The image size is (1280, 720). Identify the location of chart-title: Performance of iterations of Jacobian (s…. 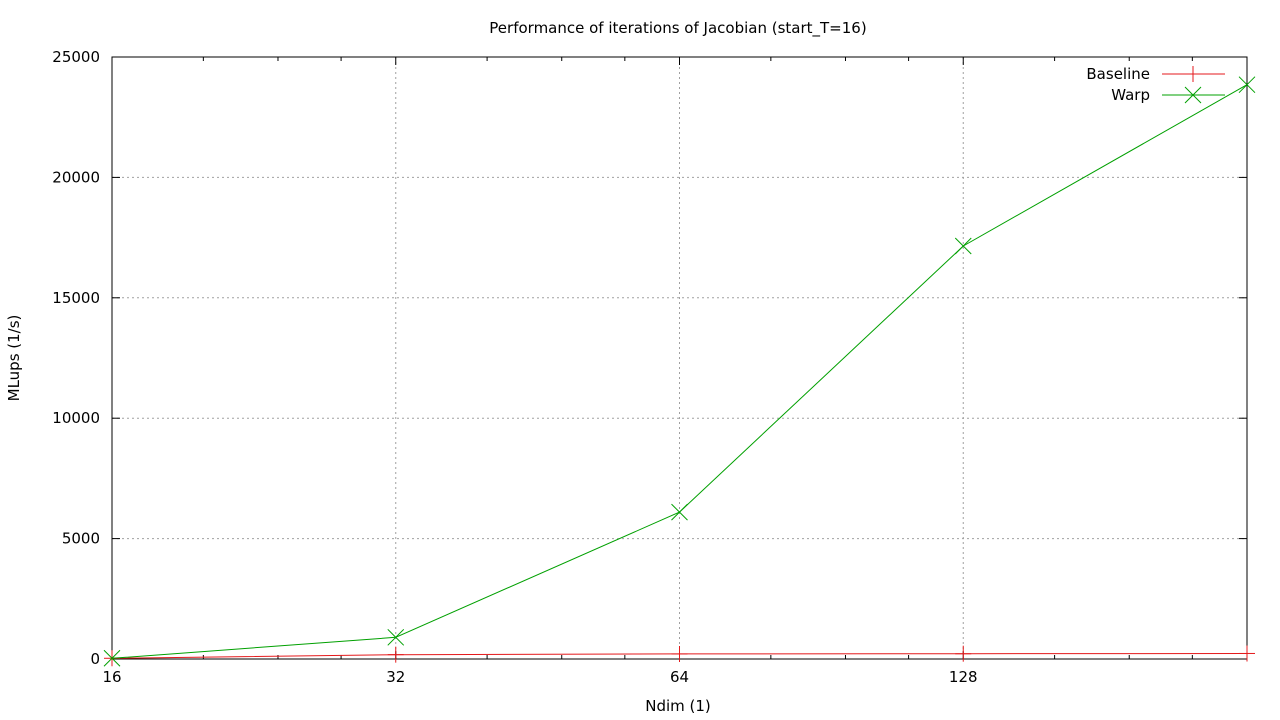
(677, 28).